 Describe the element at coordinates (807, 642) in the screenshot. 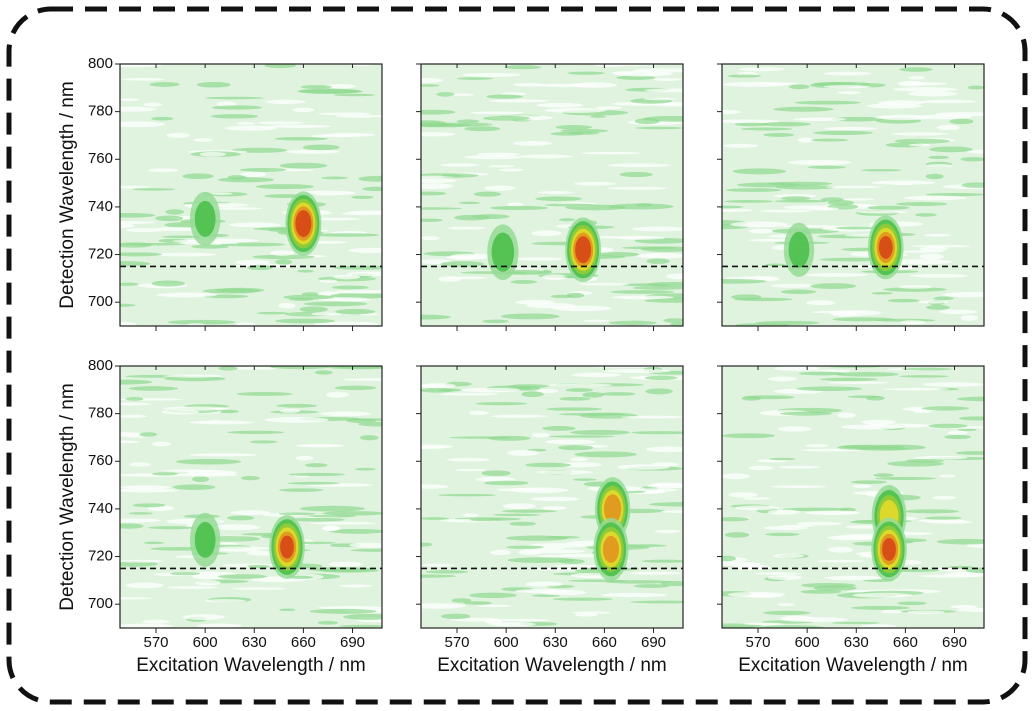

I see `x-tick-label: 600` at that location.